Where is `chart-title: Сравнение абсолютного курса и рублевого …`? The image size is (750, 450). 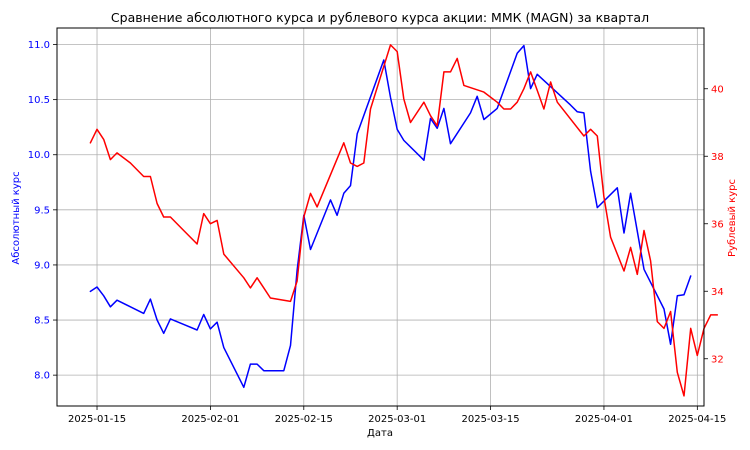
chart-title: Сравнение абсолютного курса и рублевого … is located at coordinates (380, 17).